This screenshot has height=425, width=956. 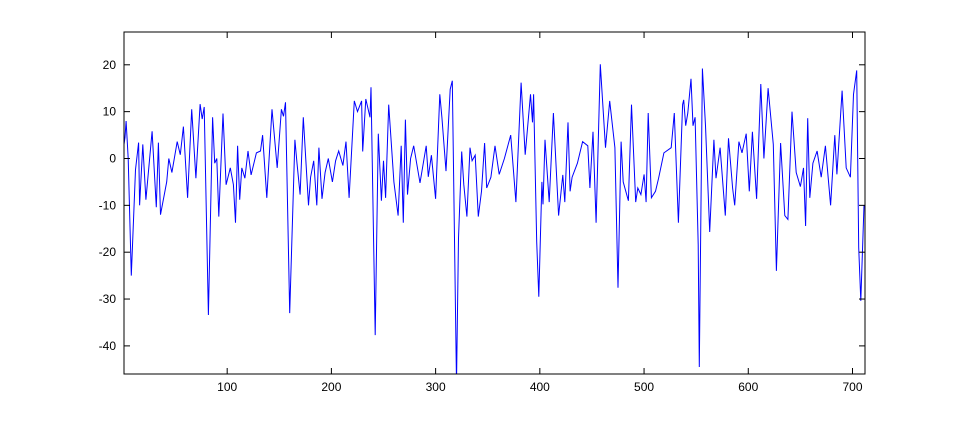 I want to click on x-tick-label: 600, so click(x=748, y=387).